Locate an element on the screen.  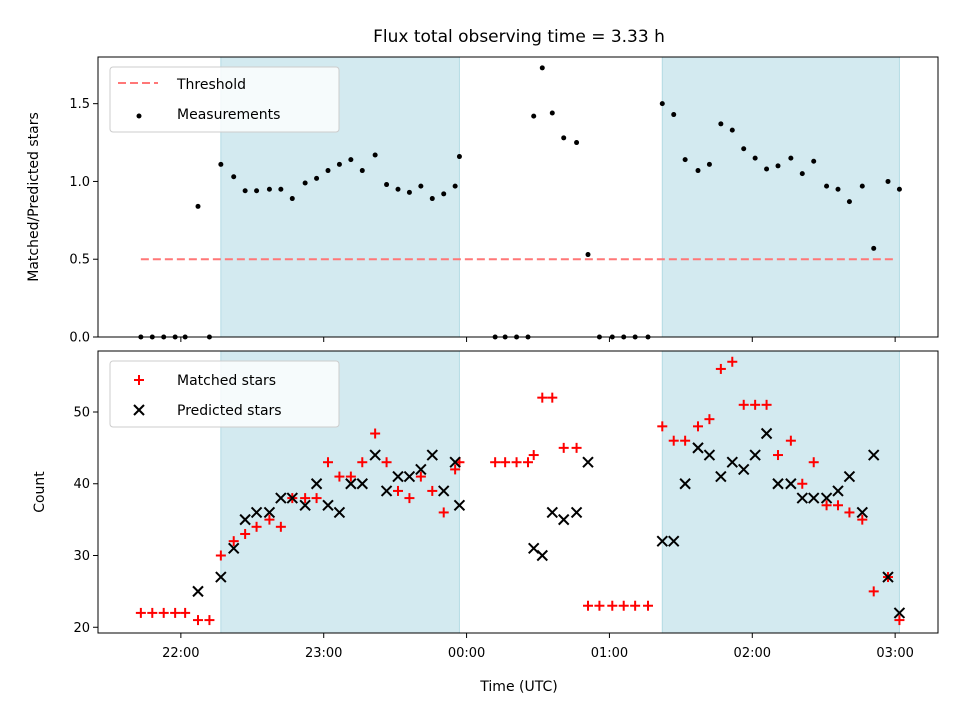
chart-title: Flux total observing time = 3.33 h is located at coordinates (519, 37).